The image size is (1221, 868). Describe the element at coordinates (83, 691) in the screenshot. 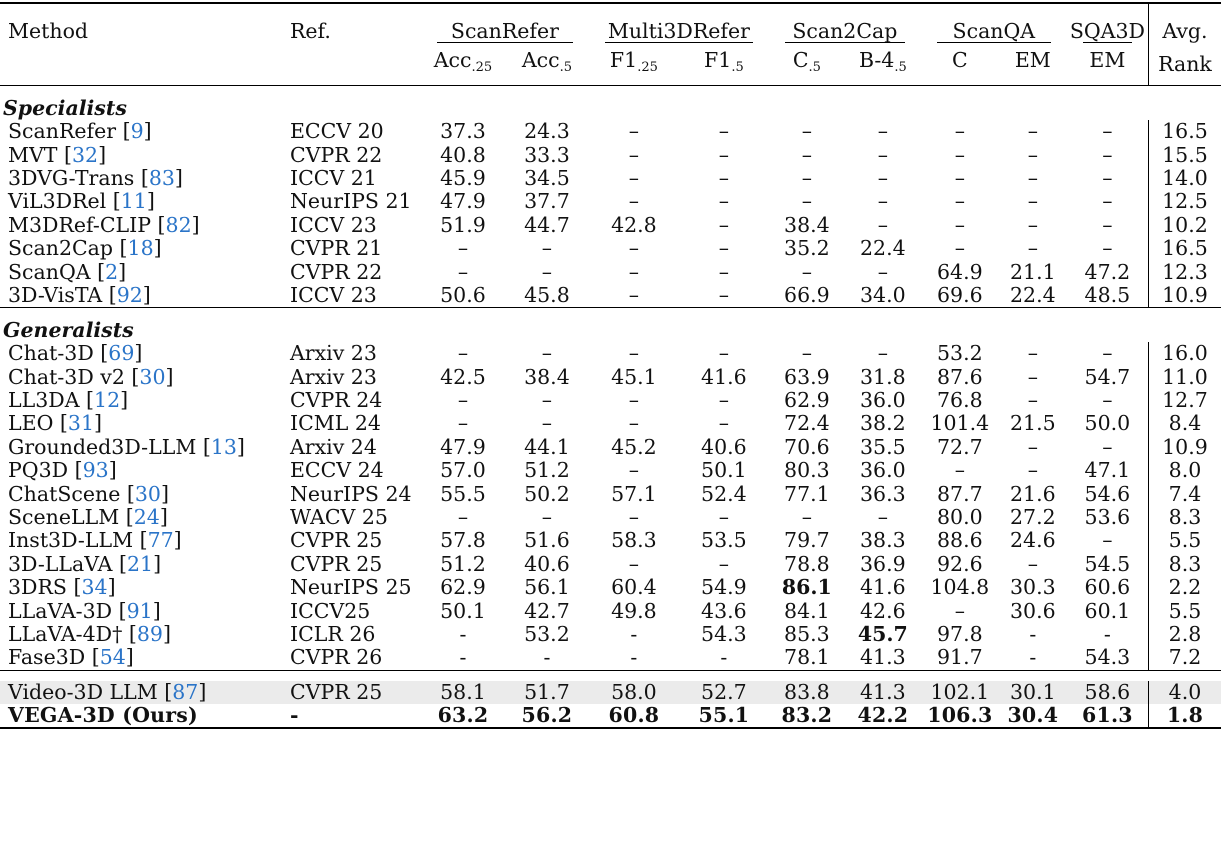

I see `method-name: Video-3D LLM` at that location.